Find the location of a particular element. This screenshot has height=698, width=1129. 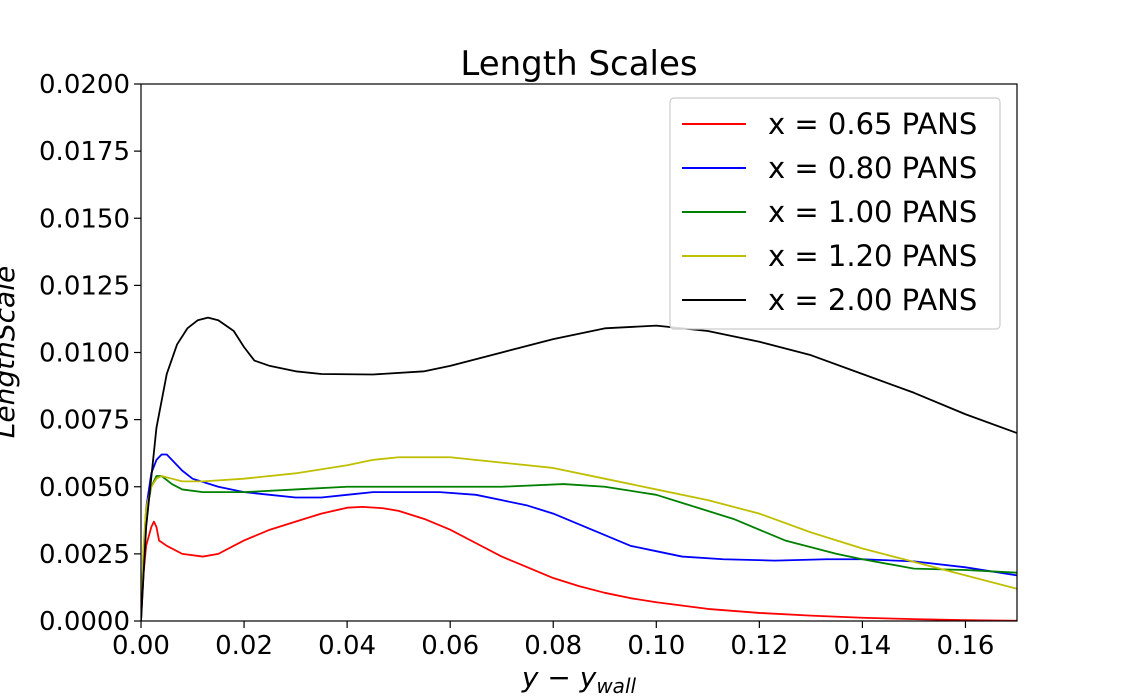

legend-label-4: x = 1.20 PANS is located at coordinates (872, 256).